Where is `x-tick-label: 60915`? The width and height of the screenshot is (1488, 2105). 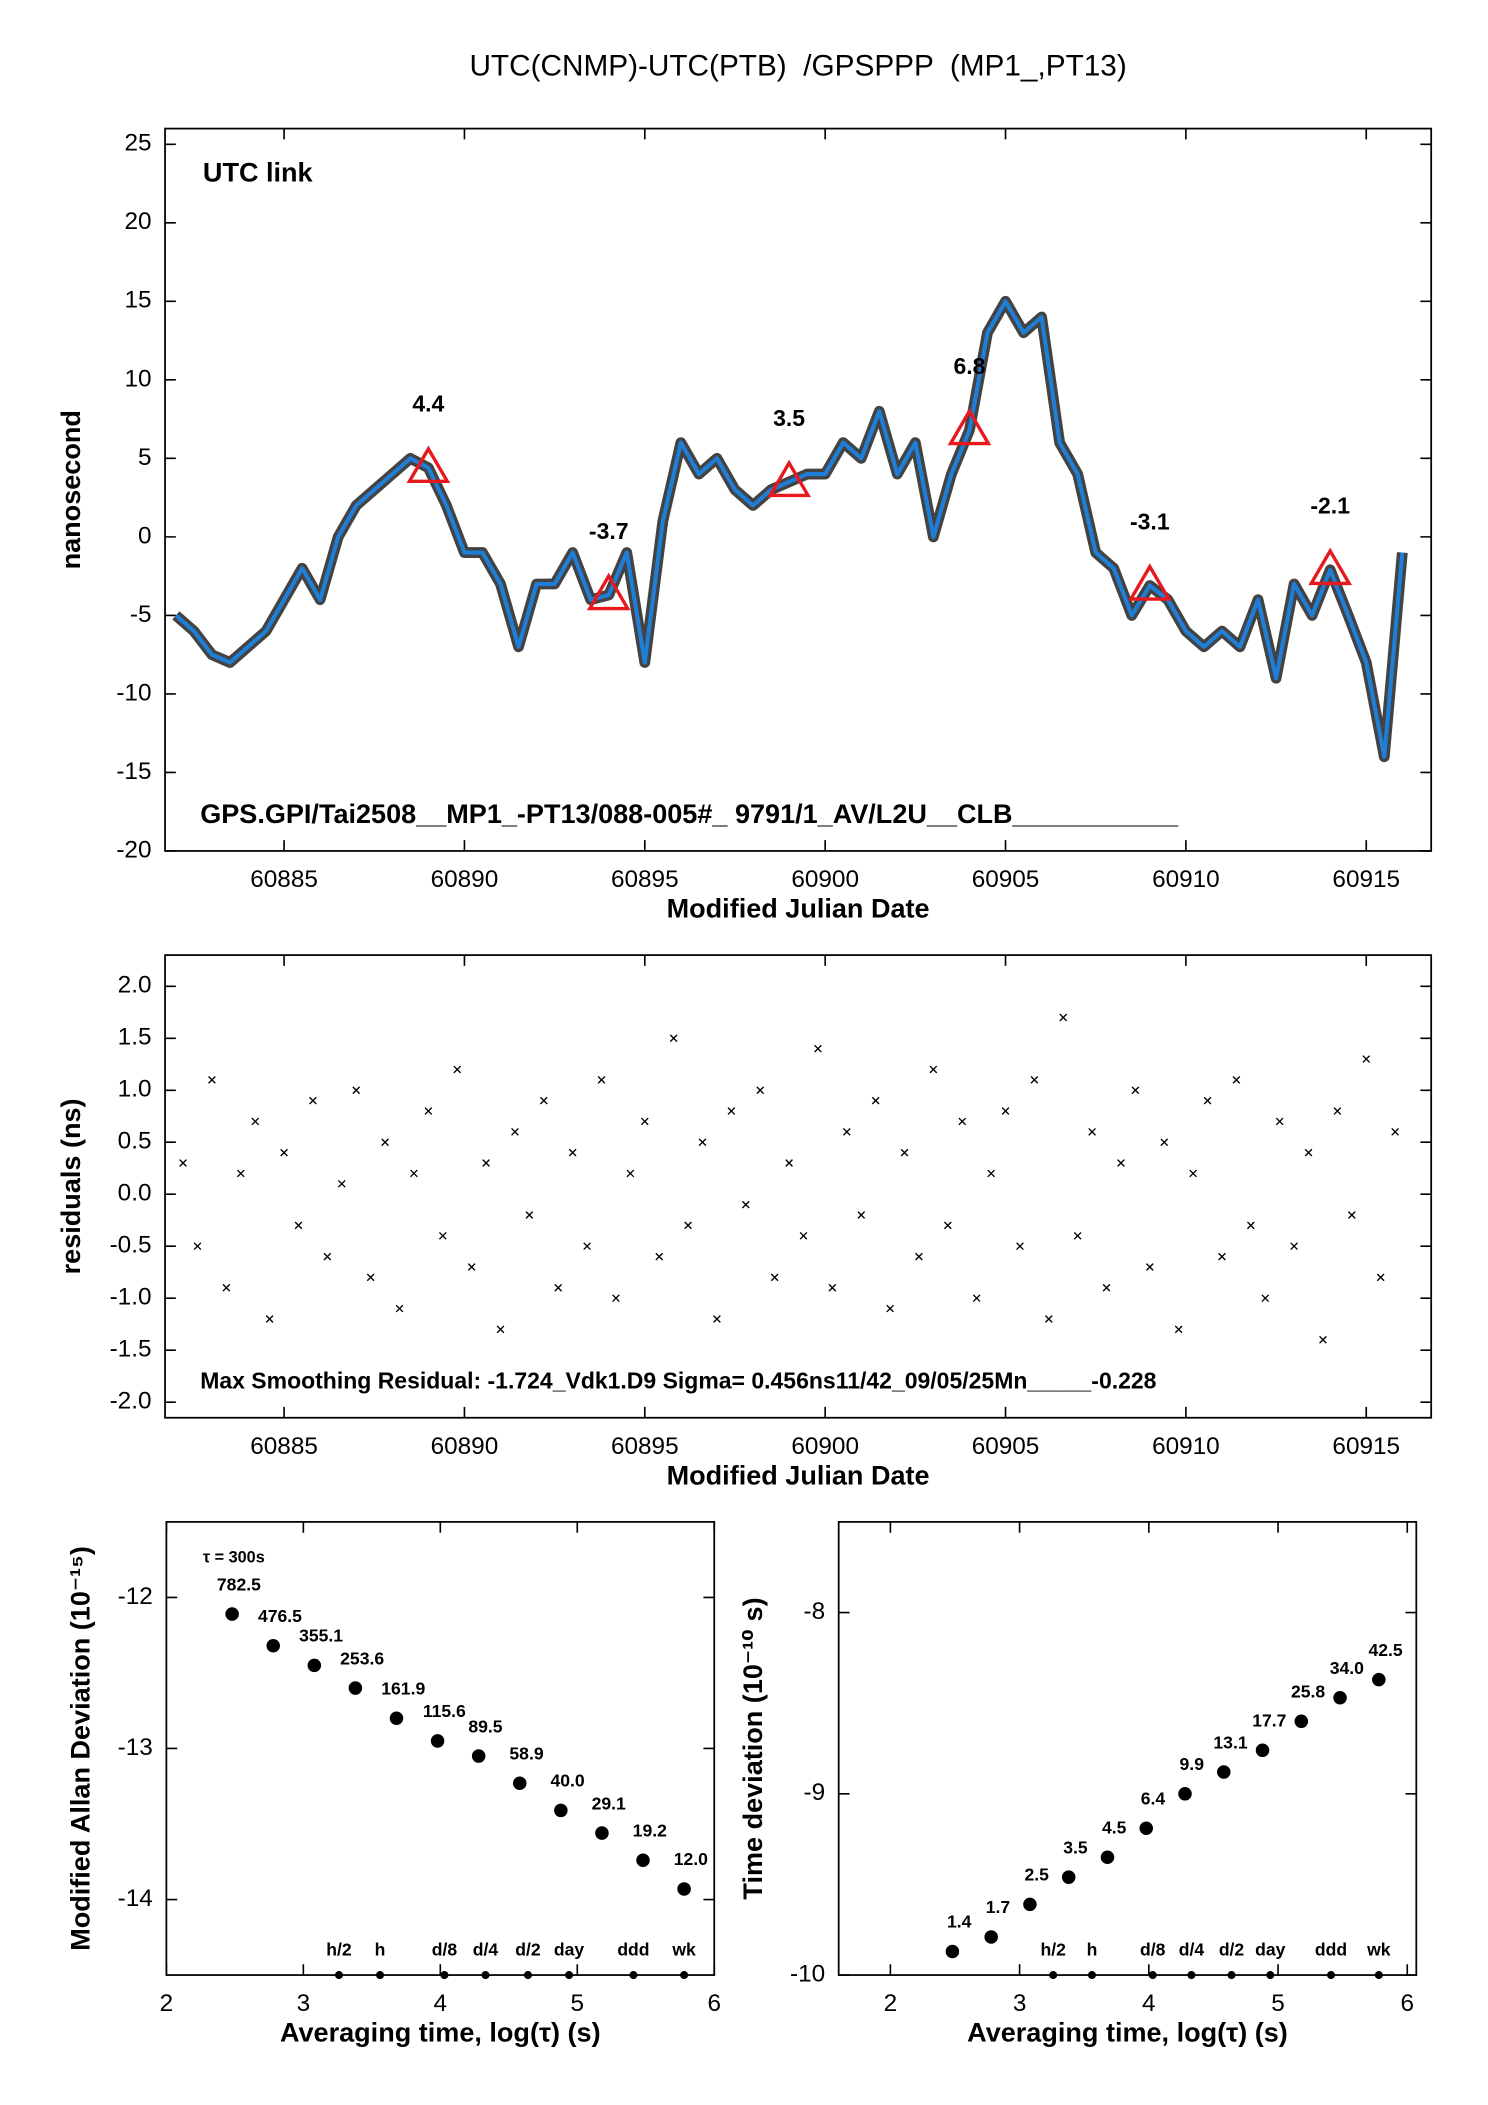
x-tick-label: 60915 is located at coordinates (1366, 879).